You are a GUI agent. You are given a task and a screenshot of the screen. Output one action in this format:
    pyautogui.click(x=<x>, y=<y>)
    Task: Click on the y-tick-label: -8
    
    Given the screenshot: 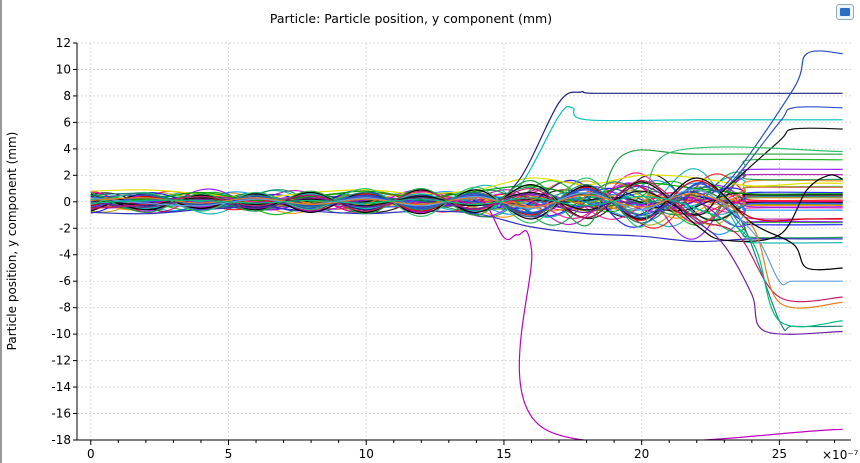 What is the action you would take?
    pyautogui.click(x=65, y=308)
    